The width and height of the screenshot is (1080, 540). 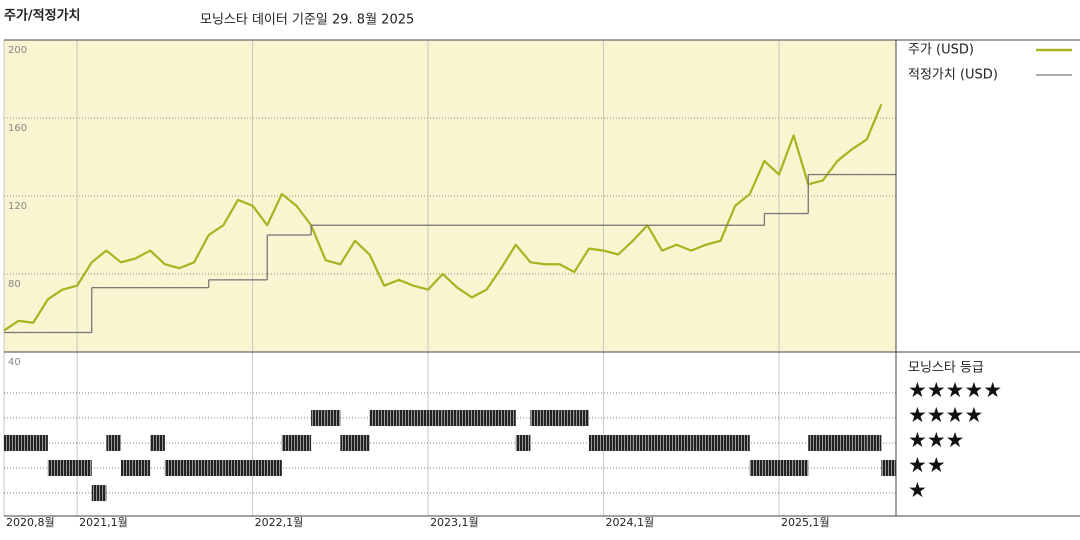 I want to click on chart-title: 주가/적정가치, so click(x=42, y=16).